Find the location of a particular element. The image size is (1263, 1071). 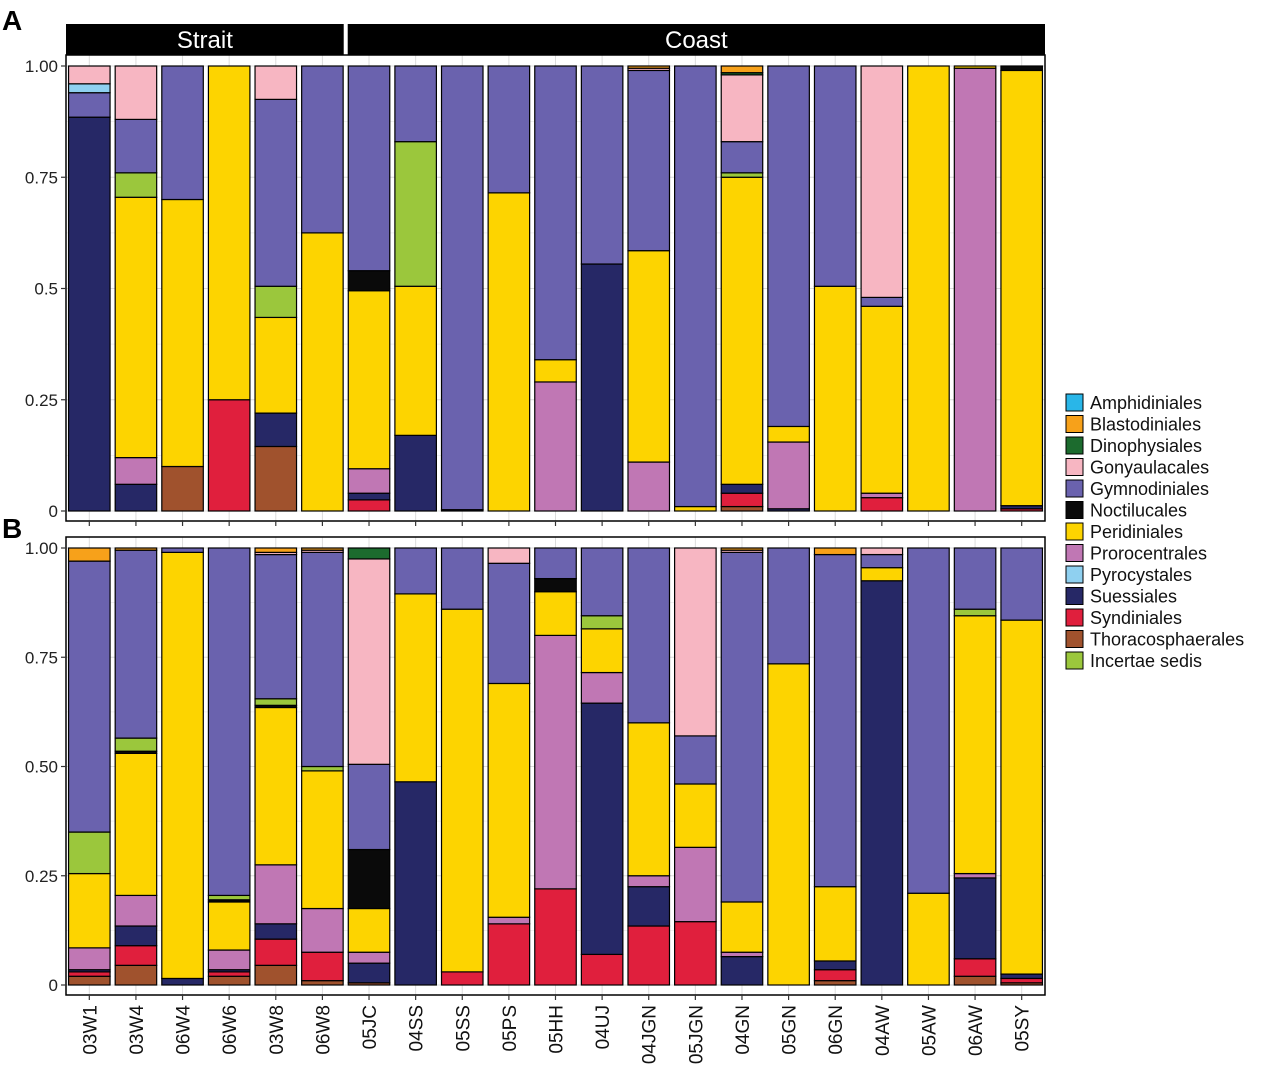

x-tick-label: 05SY is located at coordinates (1023, 1028).